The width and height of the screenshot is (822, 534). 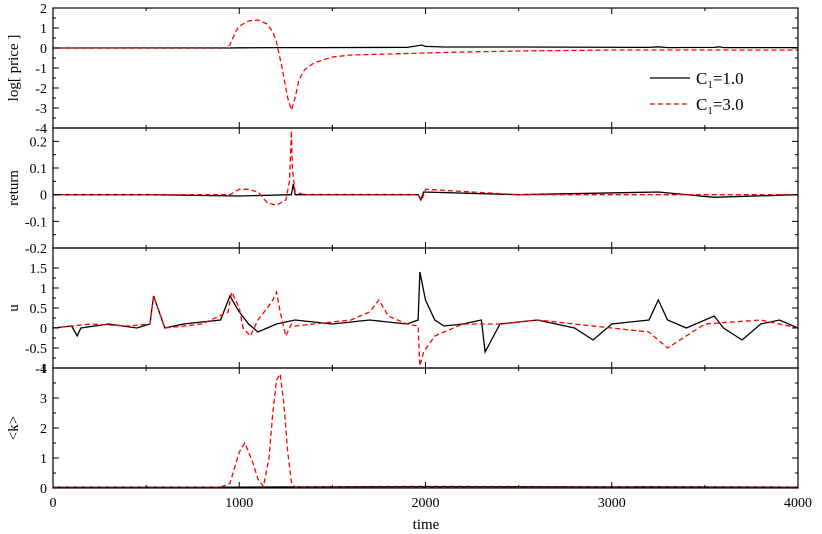 What do you see at coordinates (14, 308) in the screenshot?
I see `y-axis-label-u: u` at bounding box center [14, 308].